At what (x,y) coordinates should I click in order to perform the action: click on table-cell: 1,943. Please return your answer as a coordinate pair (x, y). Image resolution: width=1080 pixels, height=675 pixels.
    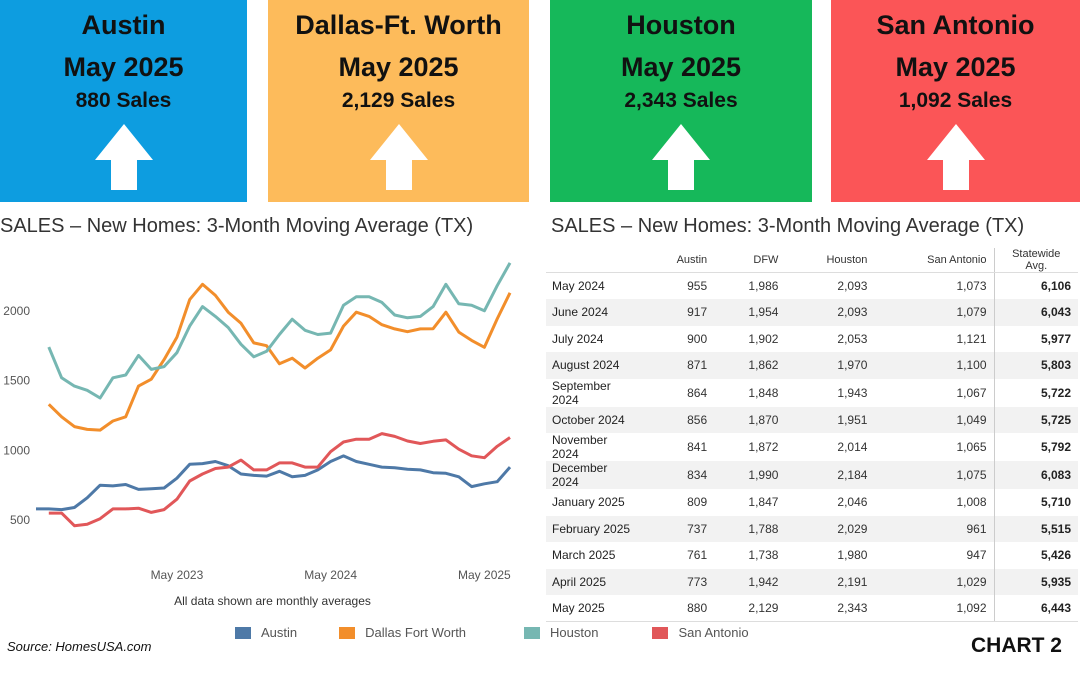
    Looking at the image, I should click on (852, 392).